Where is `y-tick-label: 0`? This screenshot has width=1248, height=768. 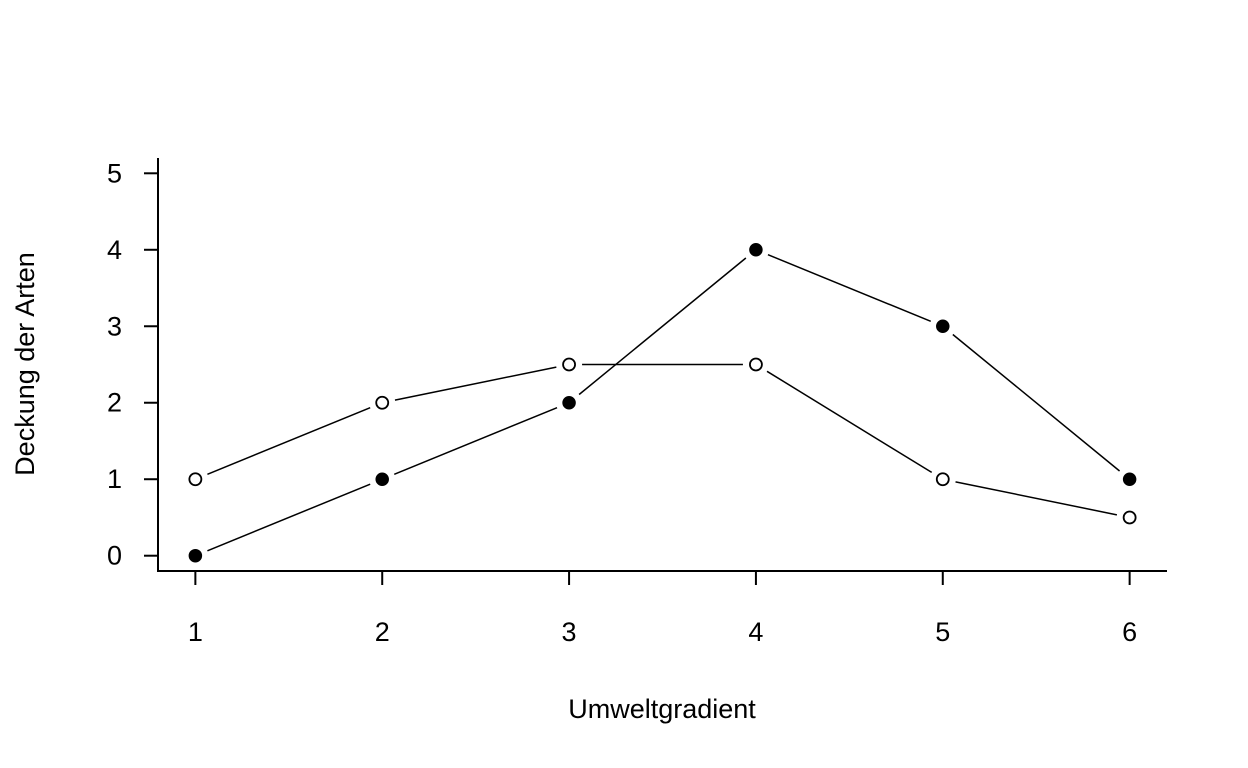
y-tick-label: 0 is located at coordinates (114, 556).